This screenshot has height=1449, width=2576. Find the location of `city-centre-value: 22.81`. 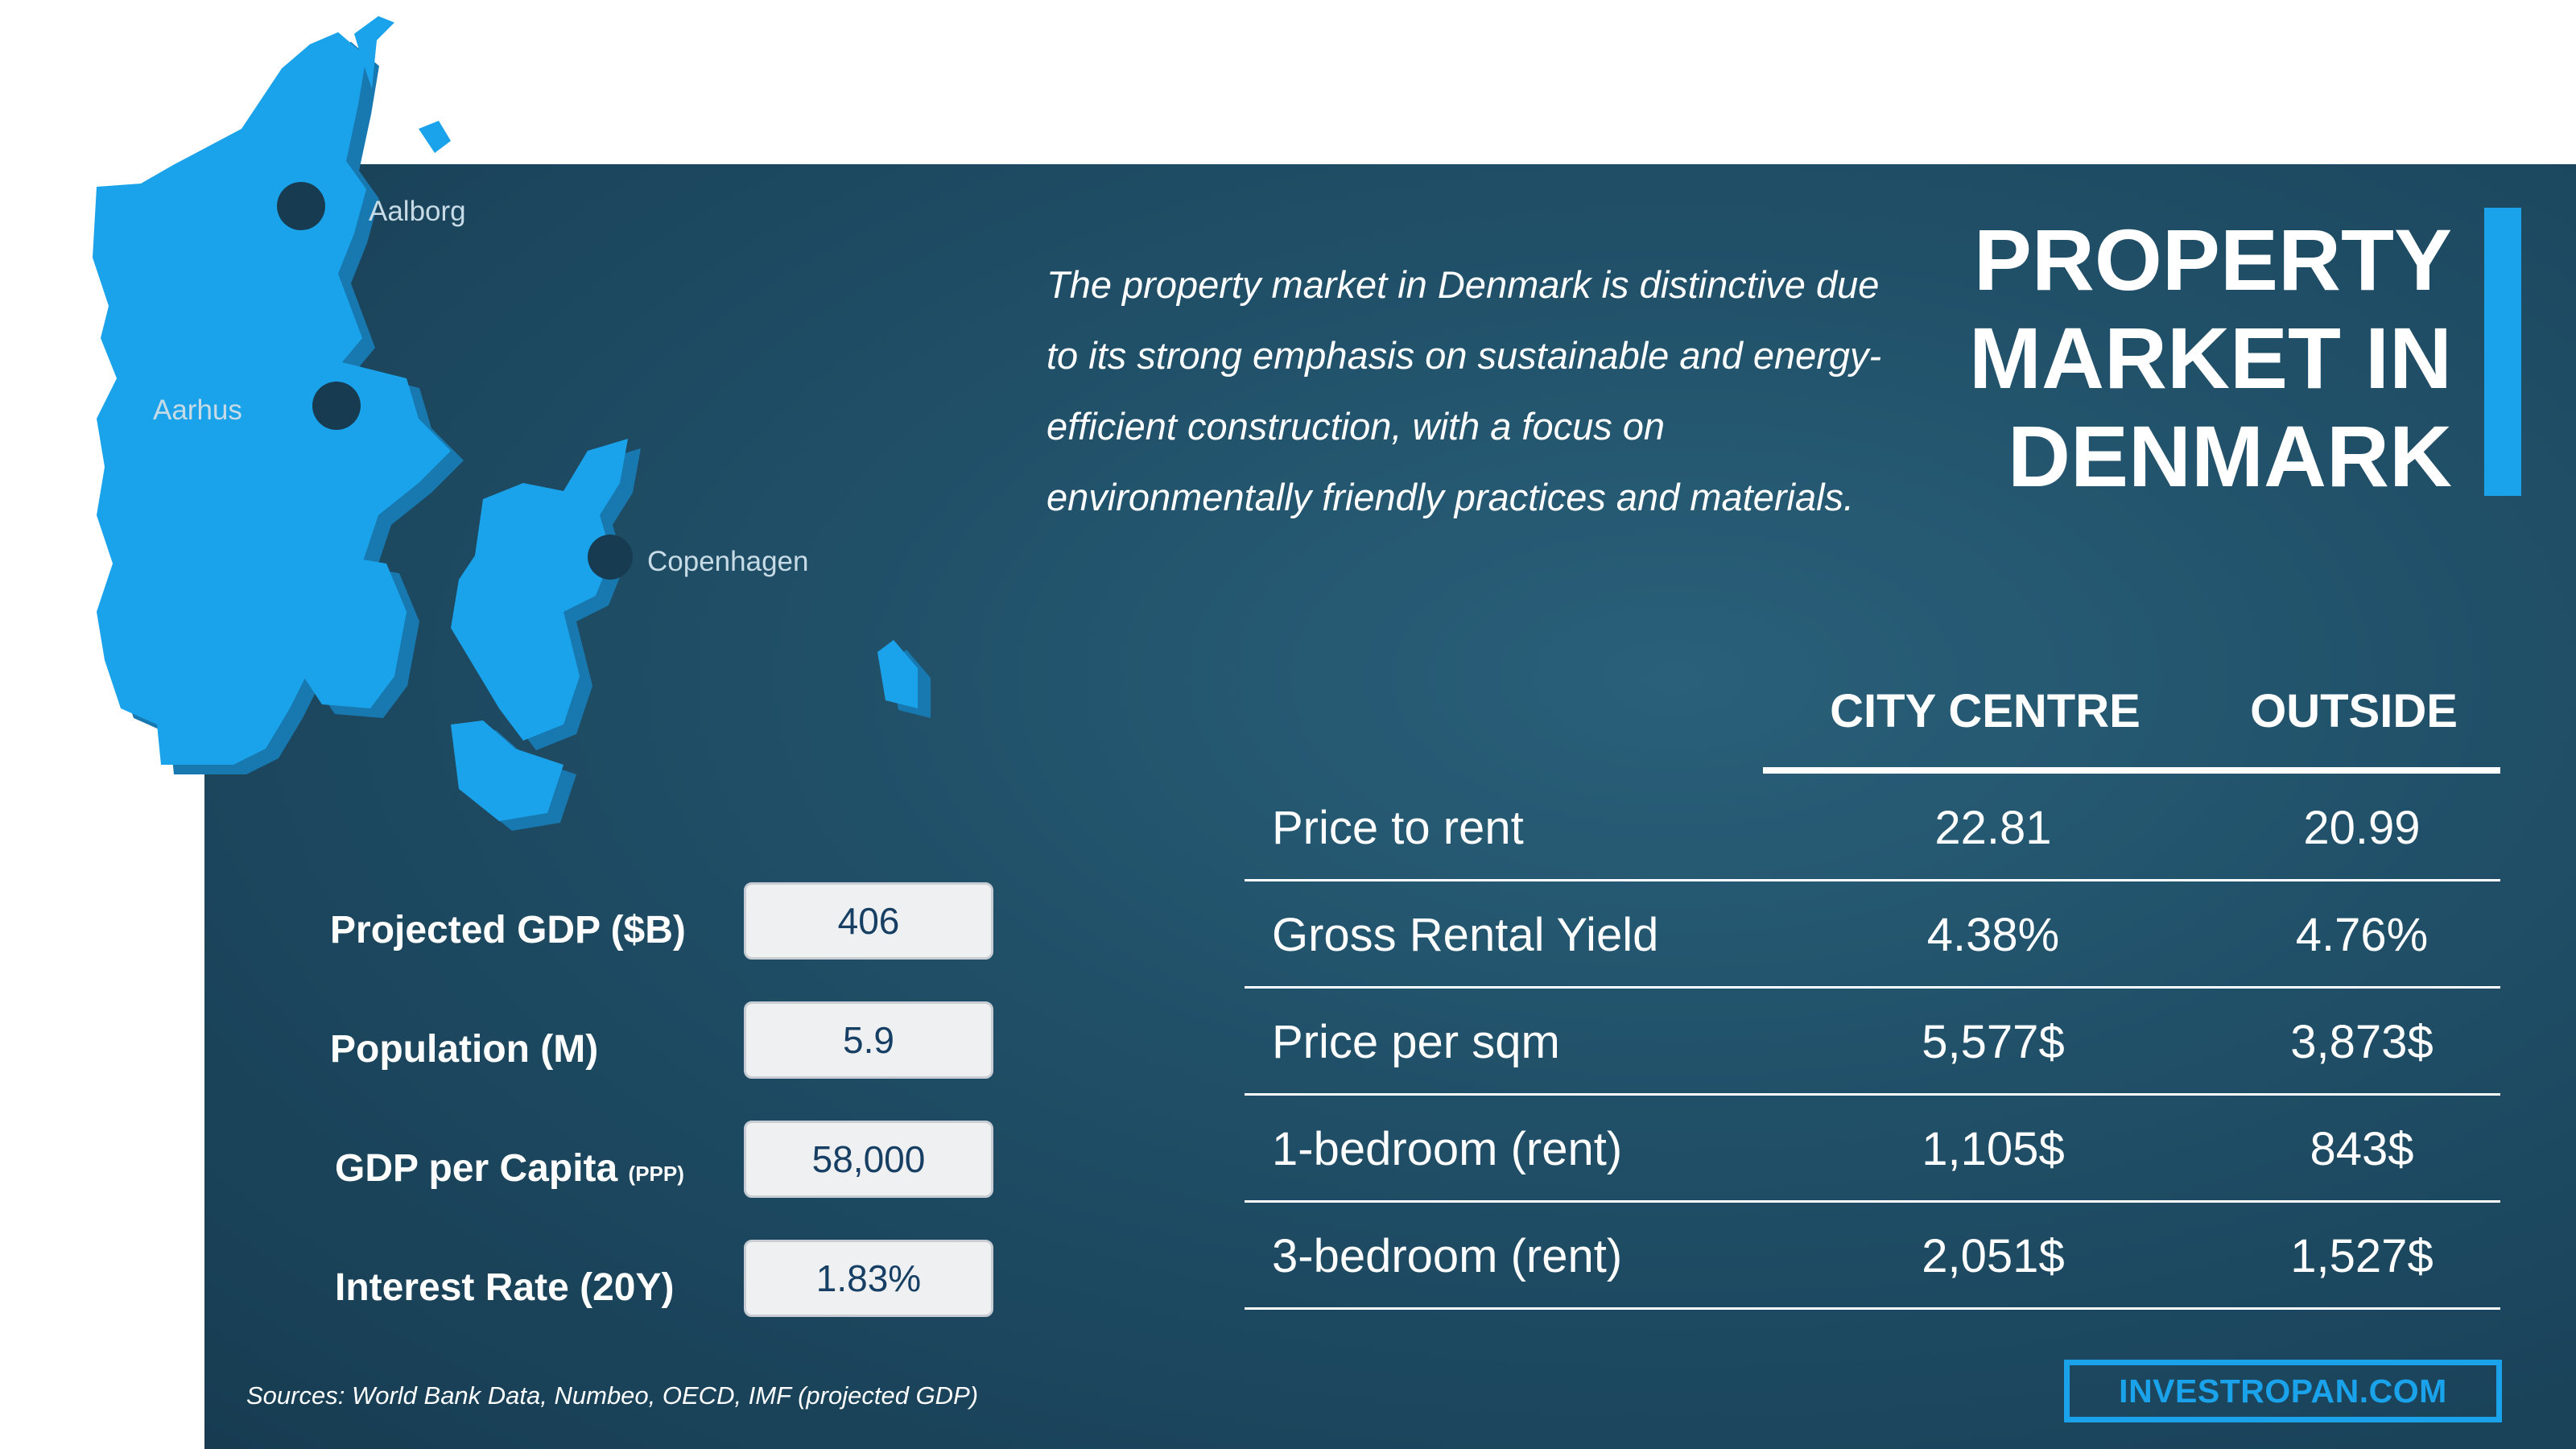

city-centre-value: 22.81 is located at coordinates (1993, 828).